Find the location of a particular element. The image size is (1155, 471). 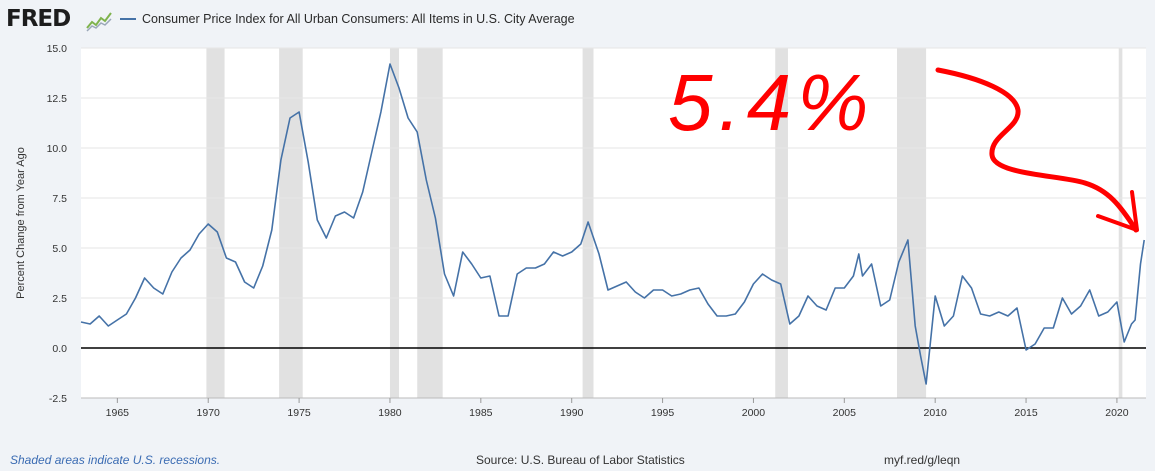

y-tick-label: -2.5 is located at coordinates (58, 399).